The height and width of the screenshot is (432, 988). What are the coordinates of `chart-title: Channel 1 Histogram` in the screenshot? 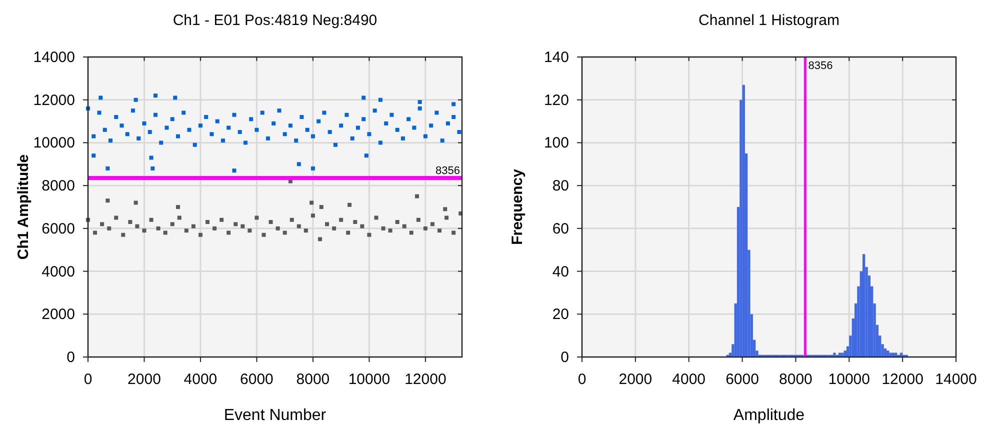 It's located at (769, 20).